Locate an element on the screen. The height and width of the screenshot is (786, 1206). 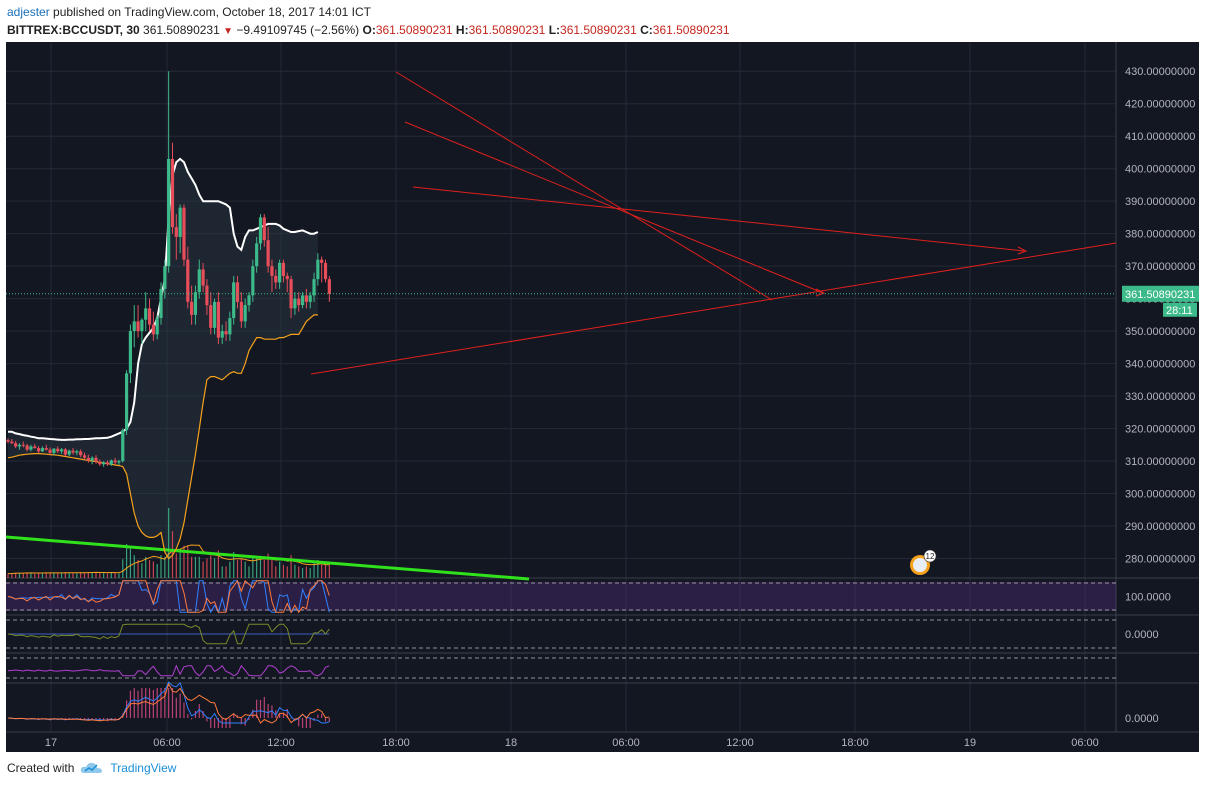
y-tick-label: 410.00000000 is located at coordinates (1160, 137).